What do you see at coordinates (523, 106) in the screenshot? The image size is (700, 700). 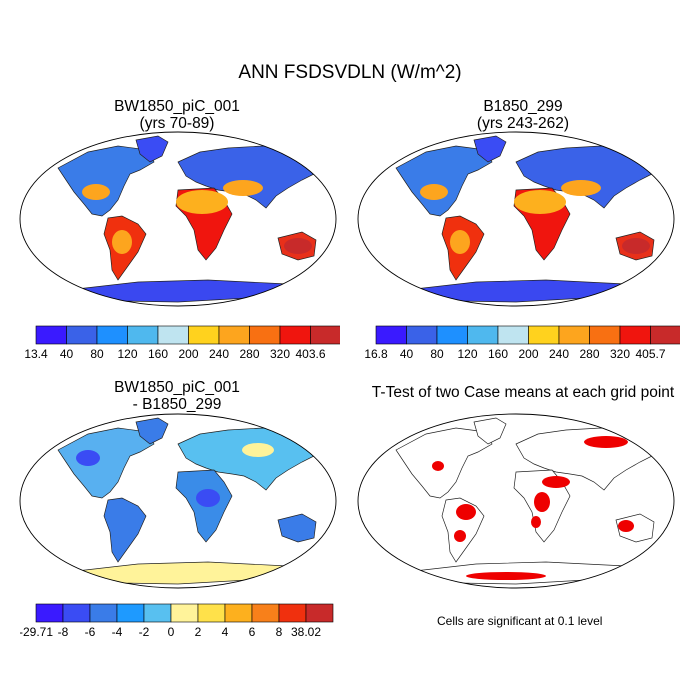 I see `panel-control-title-line1: B1850_299` at bounding box center [523, 106].